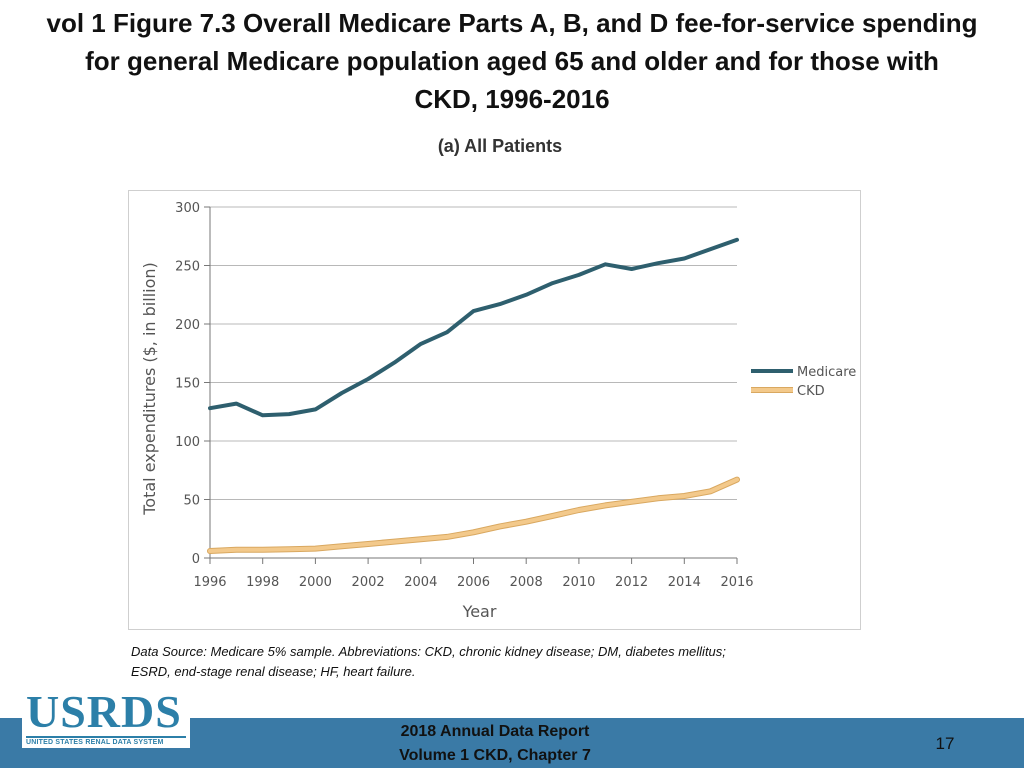  I want to click on title-line-3: CKD, 1996-2016, so click(512, 99).